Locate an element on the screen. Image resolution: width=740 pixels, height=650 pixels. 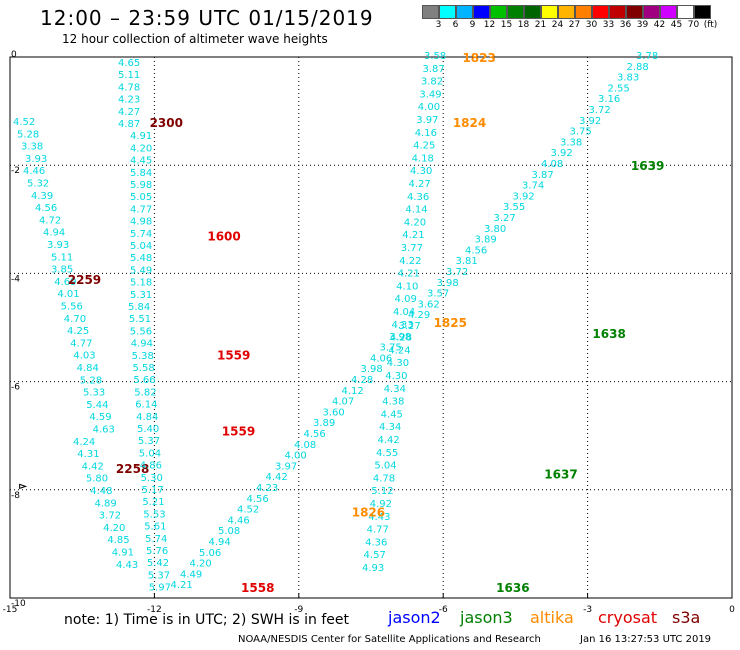
wave-height-value: 4.45 is located at coordinates (392, 414).